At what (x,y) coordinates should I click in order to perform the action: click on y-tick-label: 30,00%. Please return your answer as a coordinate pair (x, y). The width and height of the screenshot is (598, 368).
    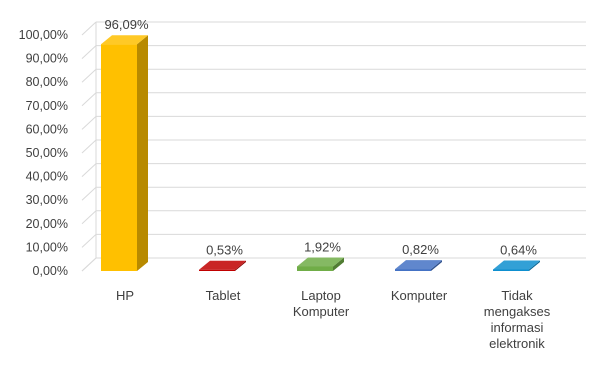
    Looking at the image, I should click on (47, 200).